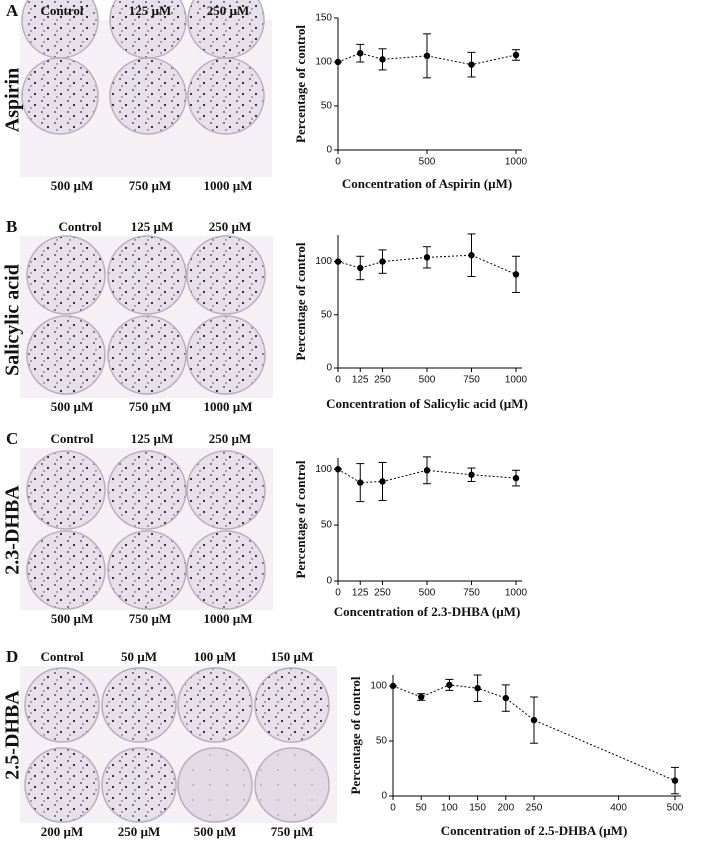  Describe the element at coordinates (477, 808) in the screenshot. I see `x-tick-label: 150` at that location.